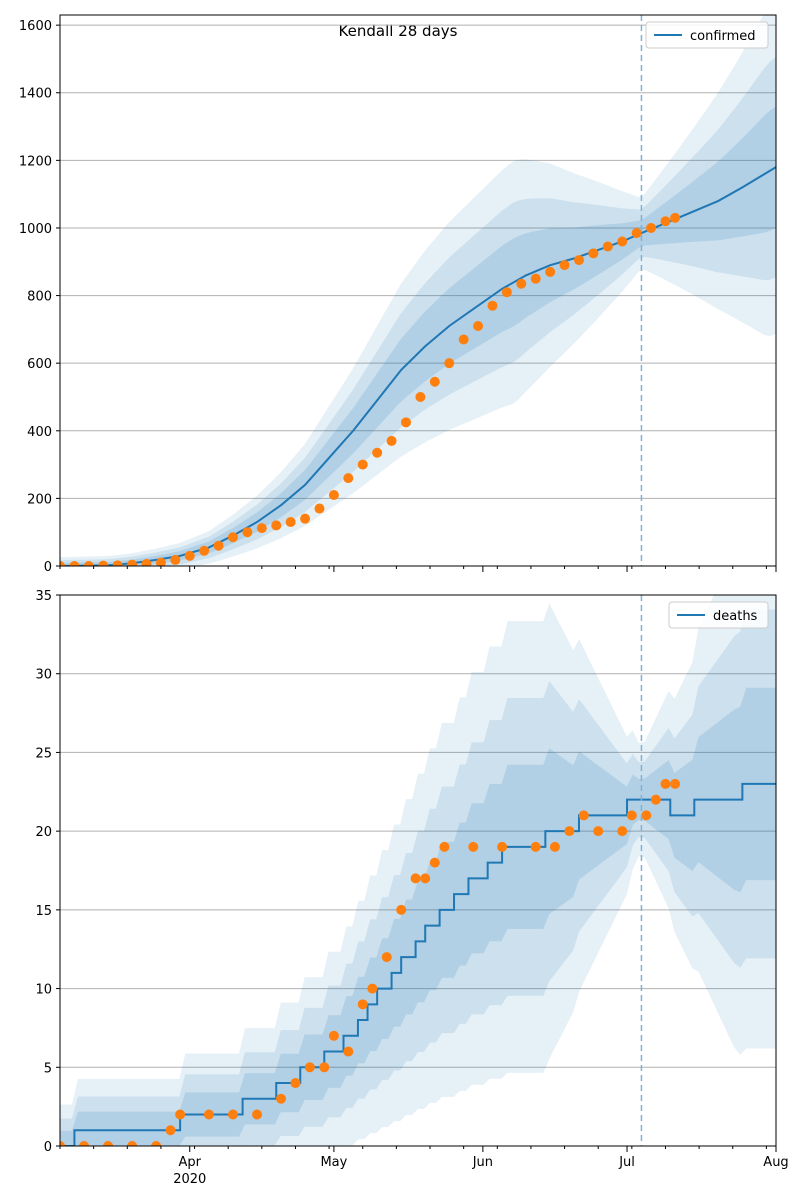  I want to click on y-tick-label: 25, so click(43, 753).